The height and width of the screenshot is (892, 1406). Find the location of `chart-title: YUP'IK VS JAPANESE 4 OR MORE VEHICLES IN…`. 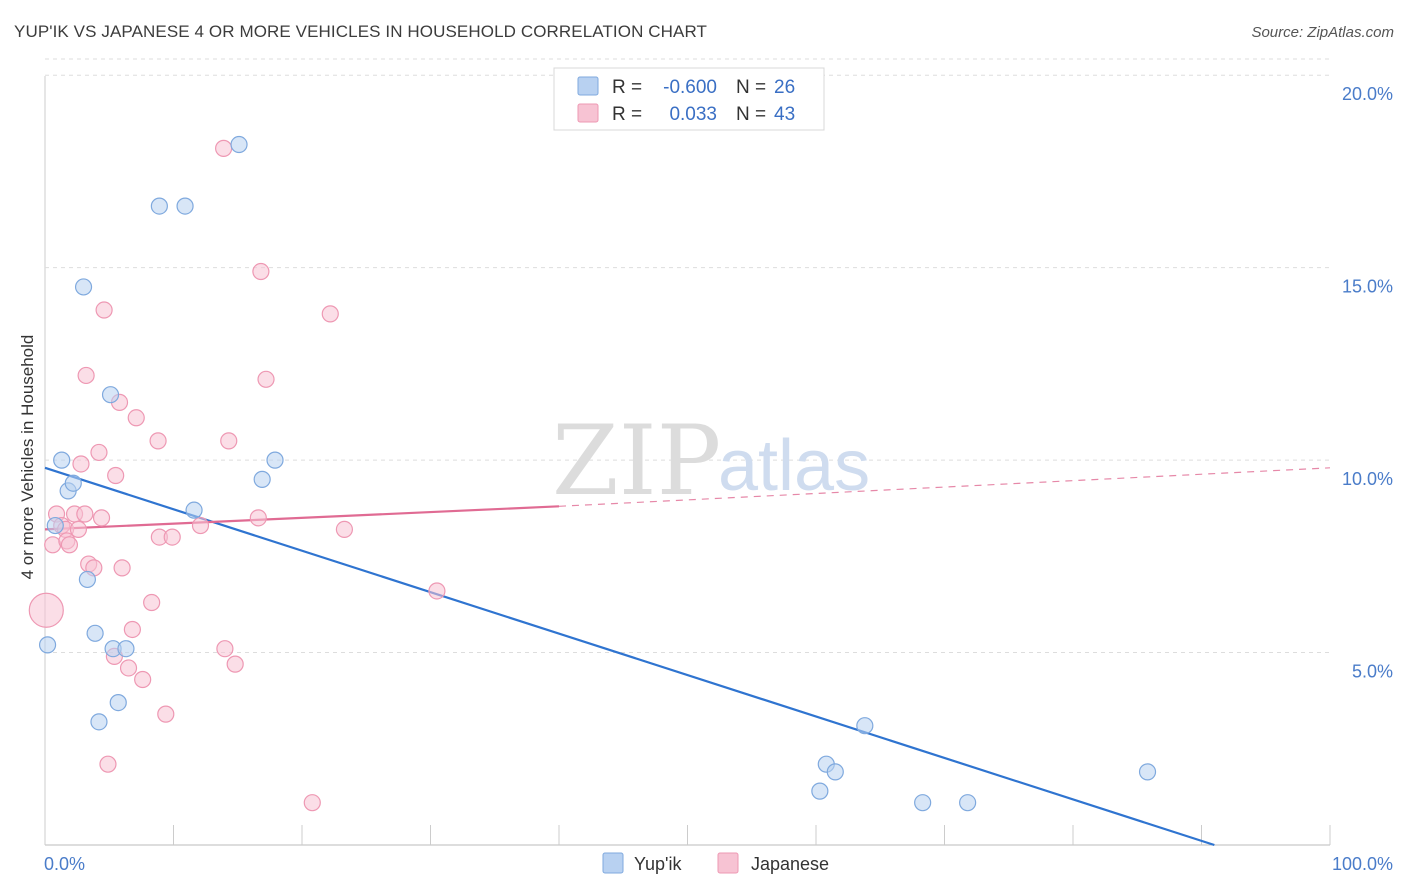

chart-title: YUP'IK VS JAPANESE 4 OR MORE VEHICLES IN… is located at coordinates (361, 31).